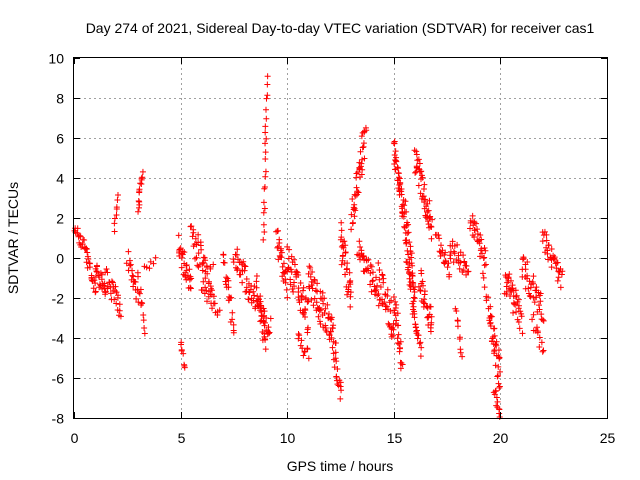  What do you see at coordinates (58, 419) in the screenshot?
I see `y-tick-label: -8` at bounding box center [58, 419].